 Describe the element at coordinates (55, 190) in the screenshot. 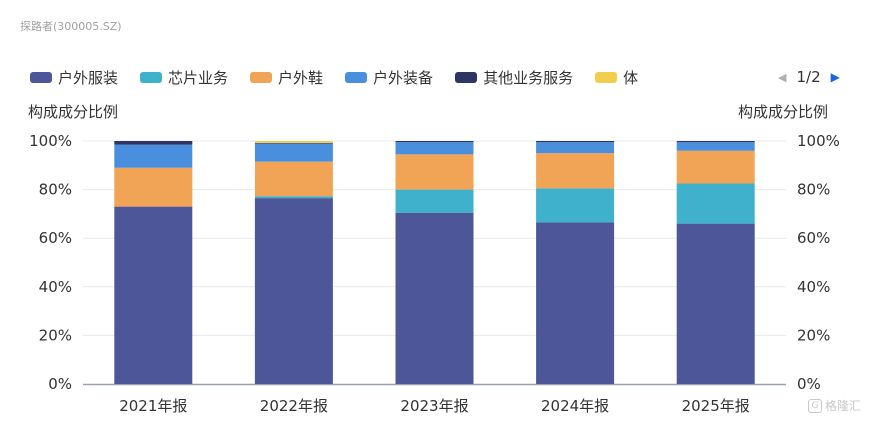

I see `y-tick-label-left: 80%` at that location.